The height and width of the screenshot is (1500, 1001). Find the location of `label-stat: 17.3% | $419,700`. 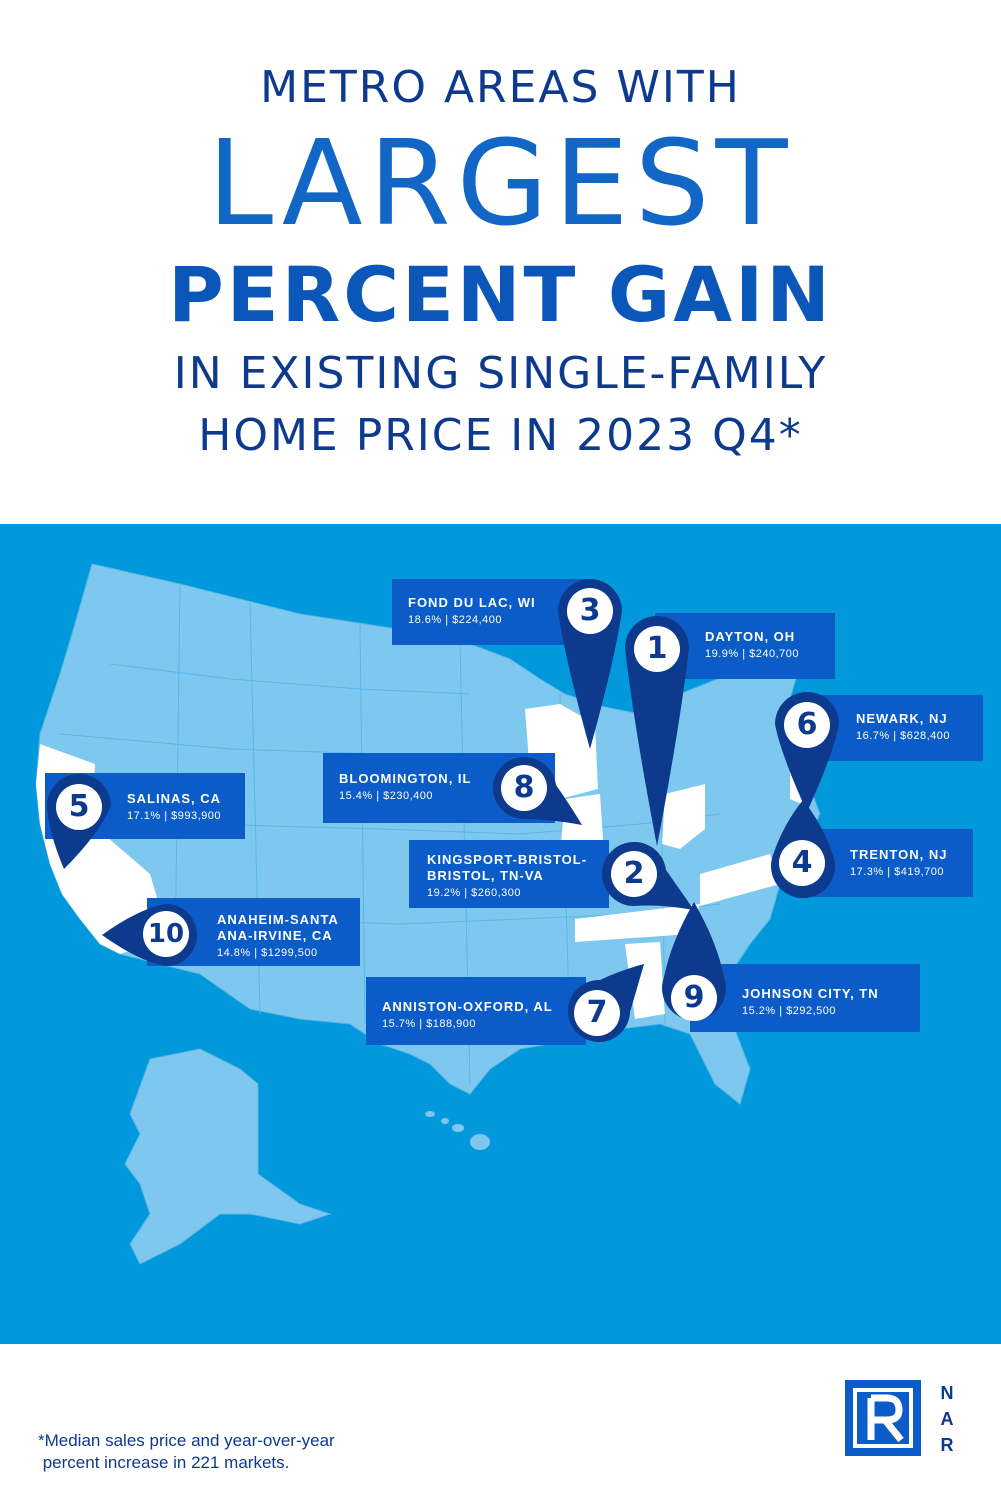

label-stat: 17.3% | $419,700 is located at coordinates (897, 872).